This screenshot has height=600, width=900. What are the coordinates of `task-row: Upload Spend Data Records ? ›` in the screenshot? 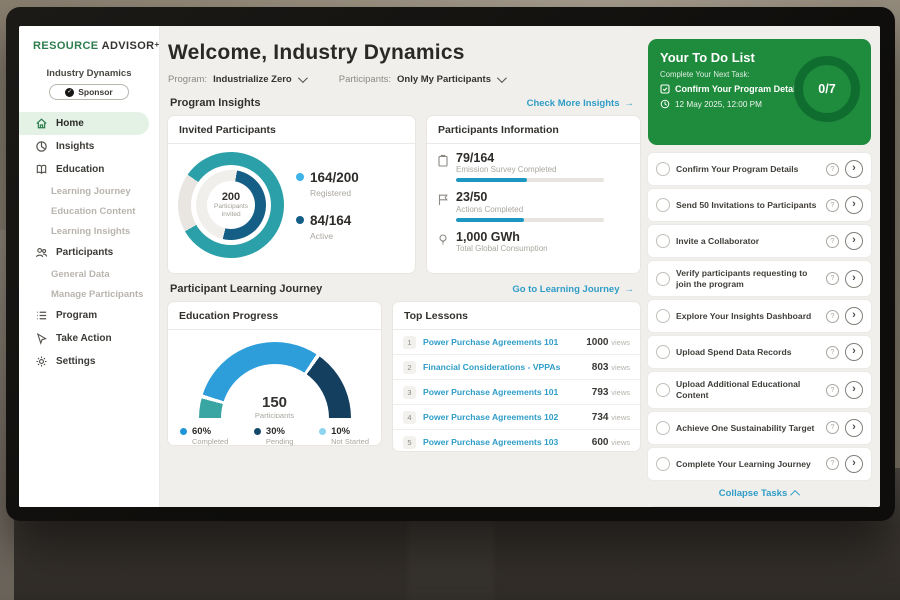 It's located at (759, 352).